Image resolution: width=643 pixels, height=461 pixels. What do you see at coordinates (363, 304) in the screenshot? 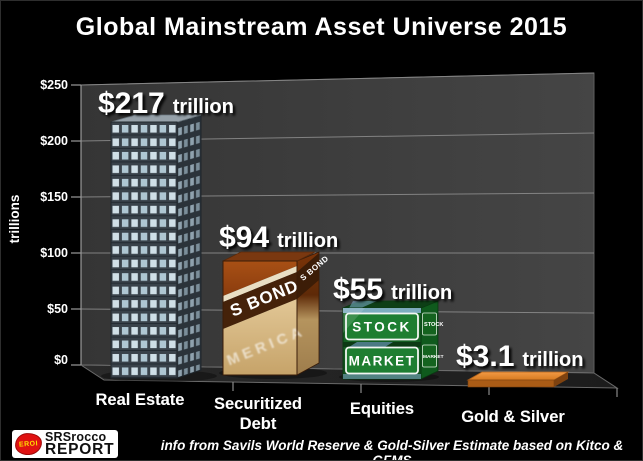
I see `stock-top-streak` at bounding box center [363, 304].